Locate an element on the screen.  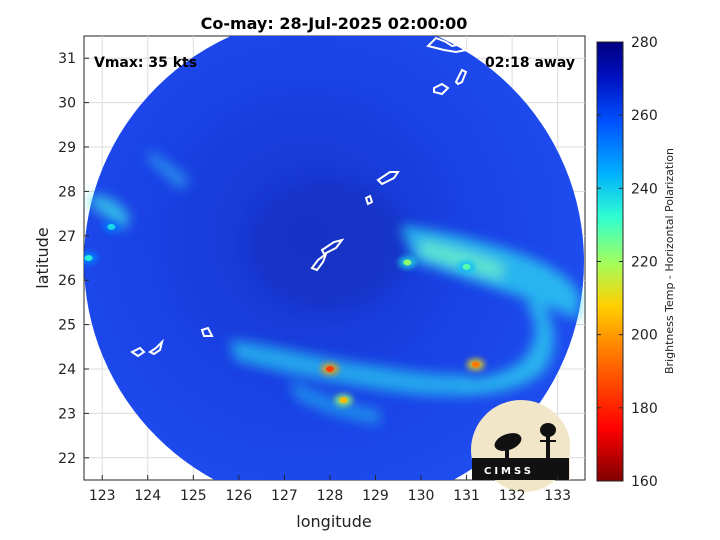
y-tick-label: 25 is located at coordinates (67, 326).